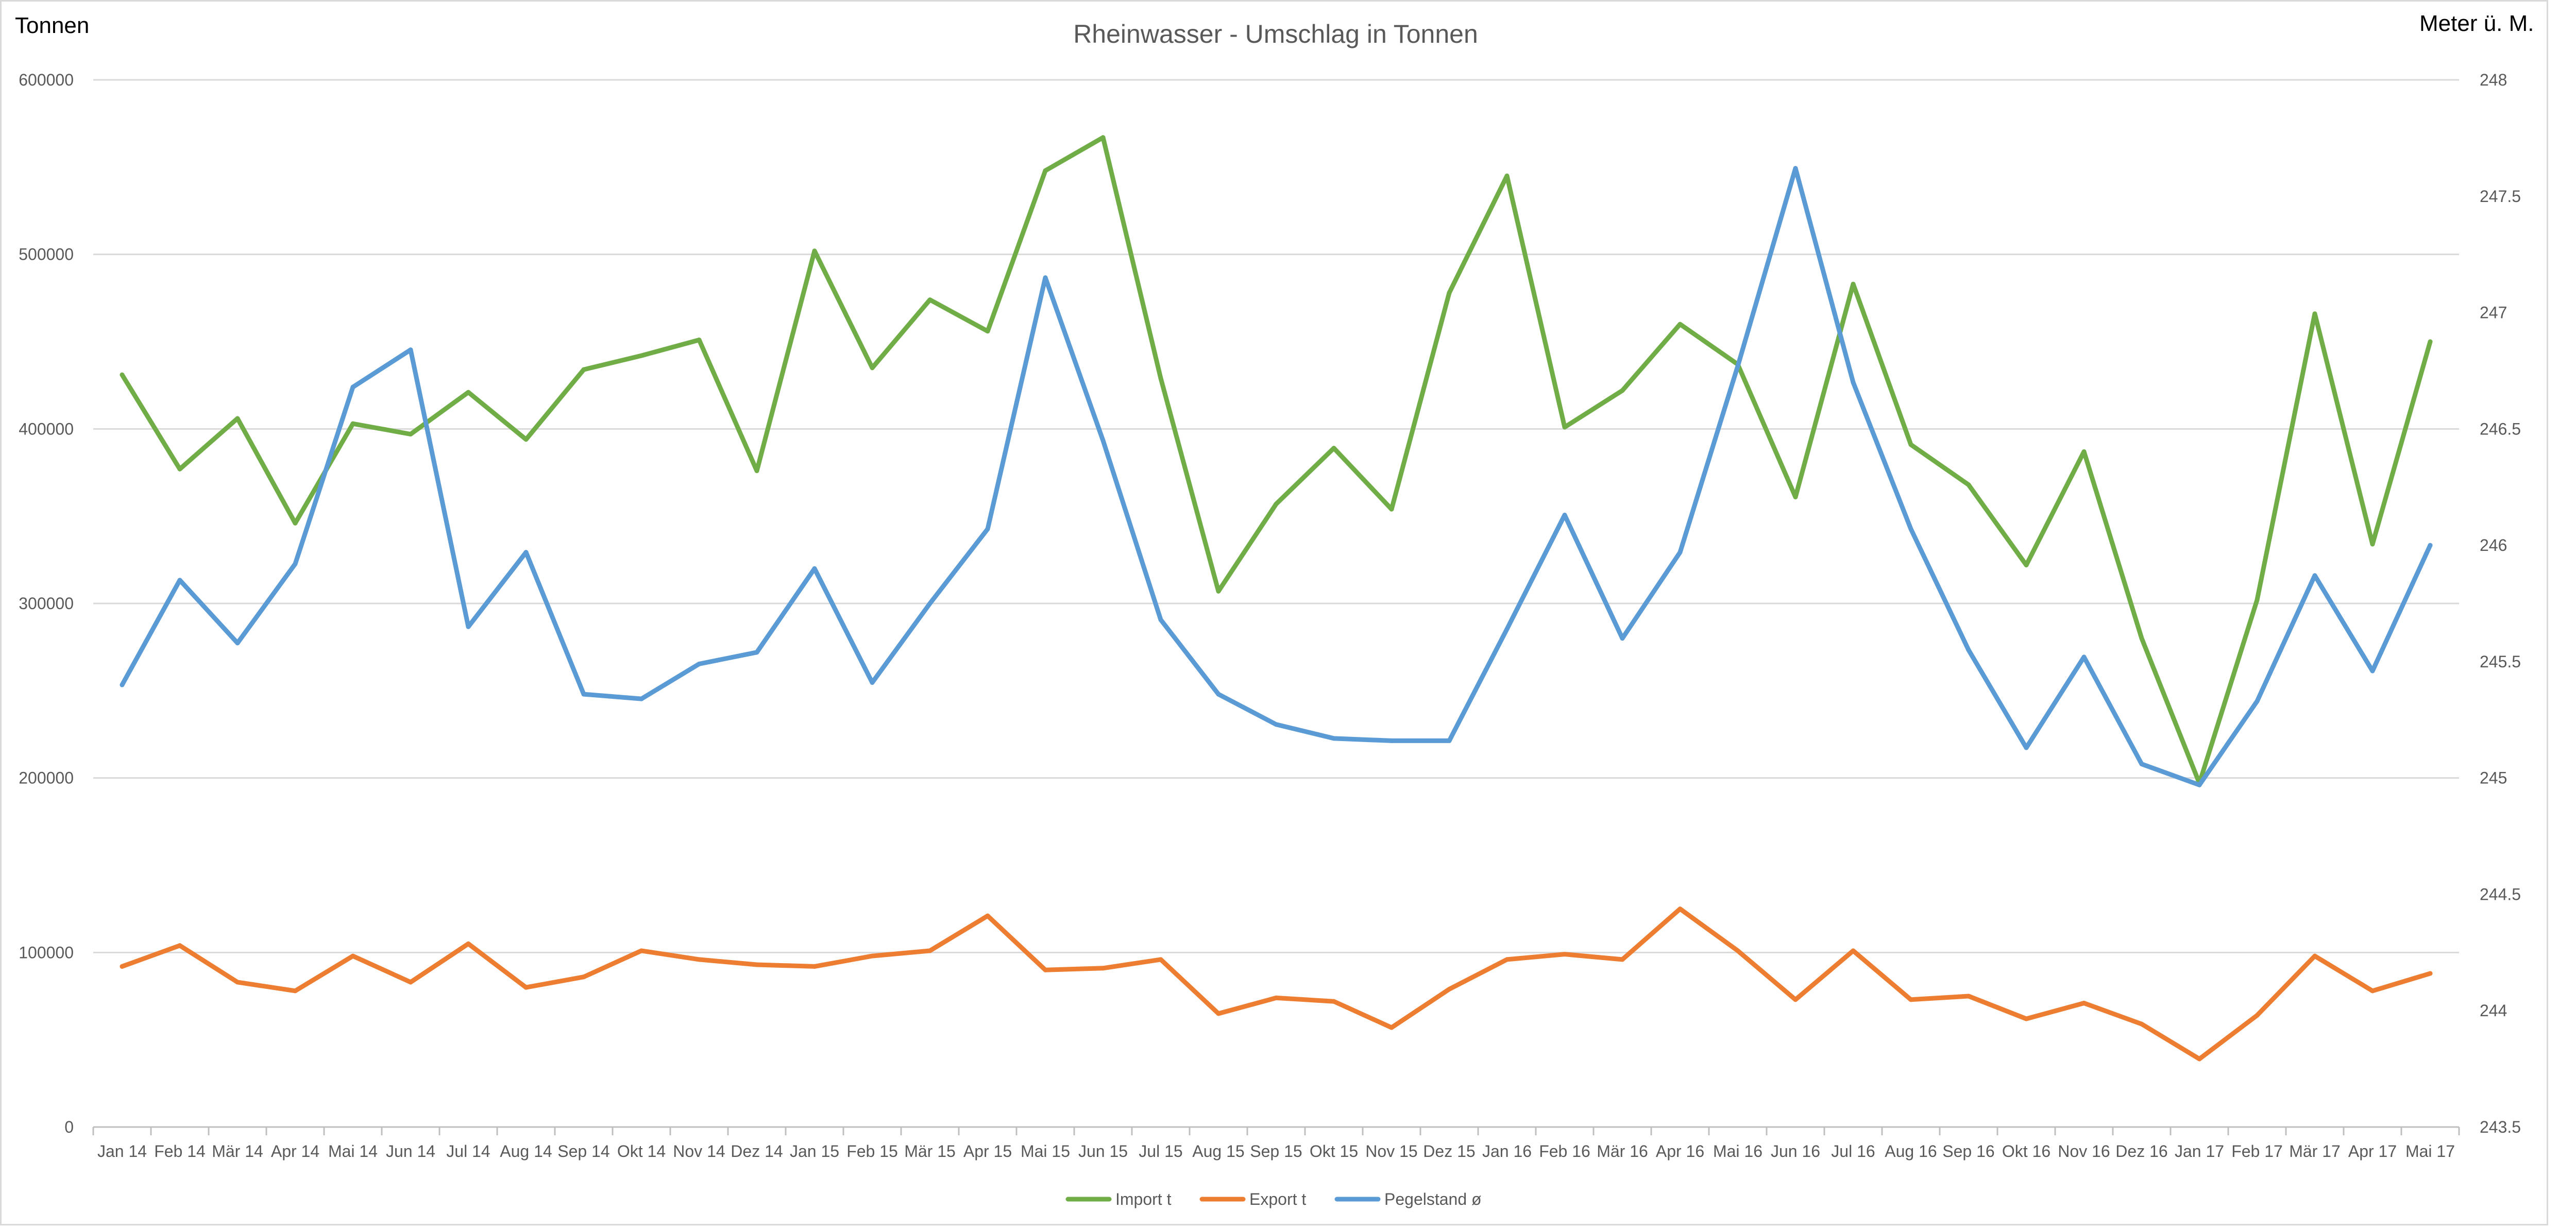  What do you see at coordinates (1564, 1151) in the screenshot?
I see `x-tick-label: Feb 16` at bounding box center [1564, 1151].